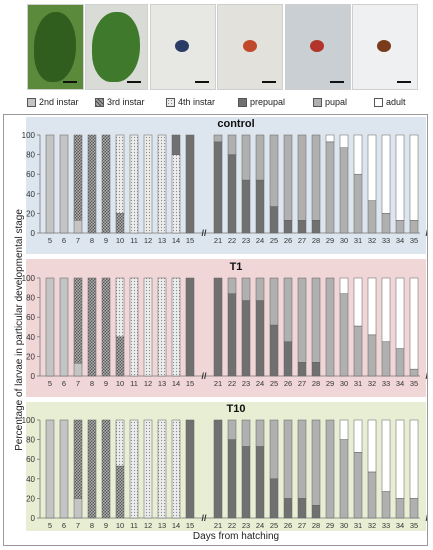 The height and width of the screenshot is (550, 433). I want to click on x-tick-label: 21, so click(218, 240).